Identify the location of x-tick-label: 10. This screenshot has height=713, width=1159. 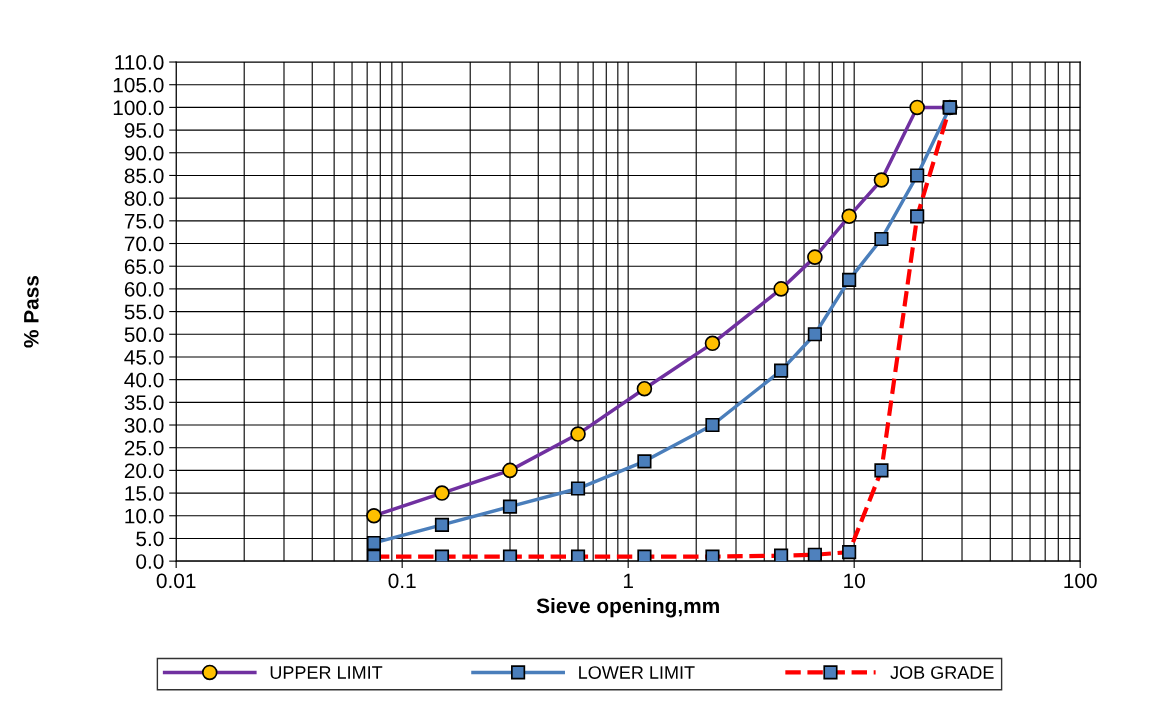
(854, 581).